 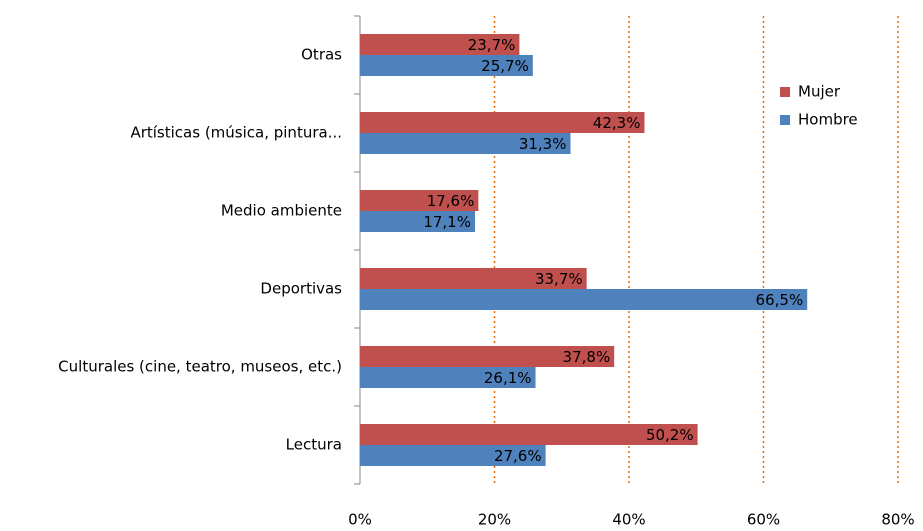 I want to click on y-tick-label: Otras, so click(x=321, y=55).